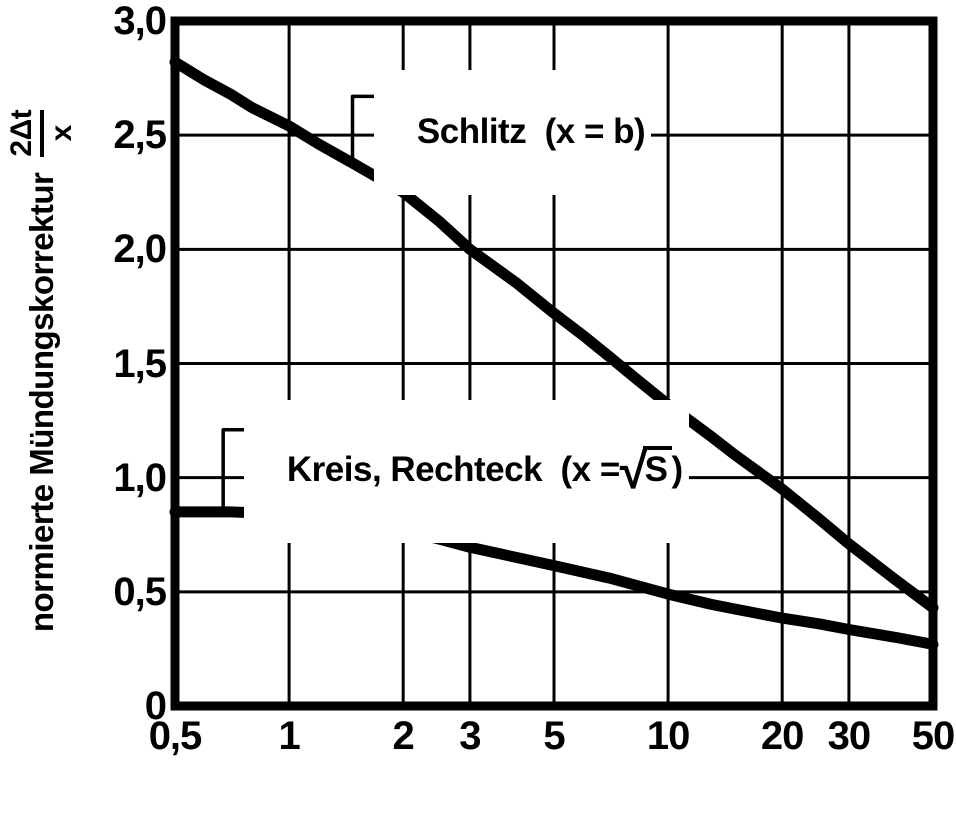 This screenshot has width=956, height=818. Describe the element at coordinates (782, 736) in the screenshot. I see `x-tick-label: 20` at that location.